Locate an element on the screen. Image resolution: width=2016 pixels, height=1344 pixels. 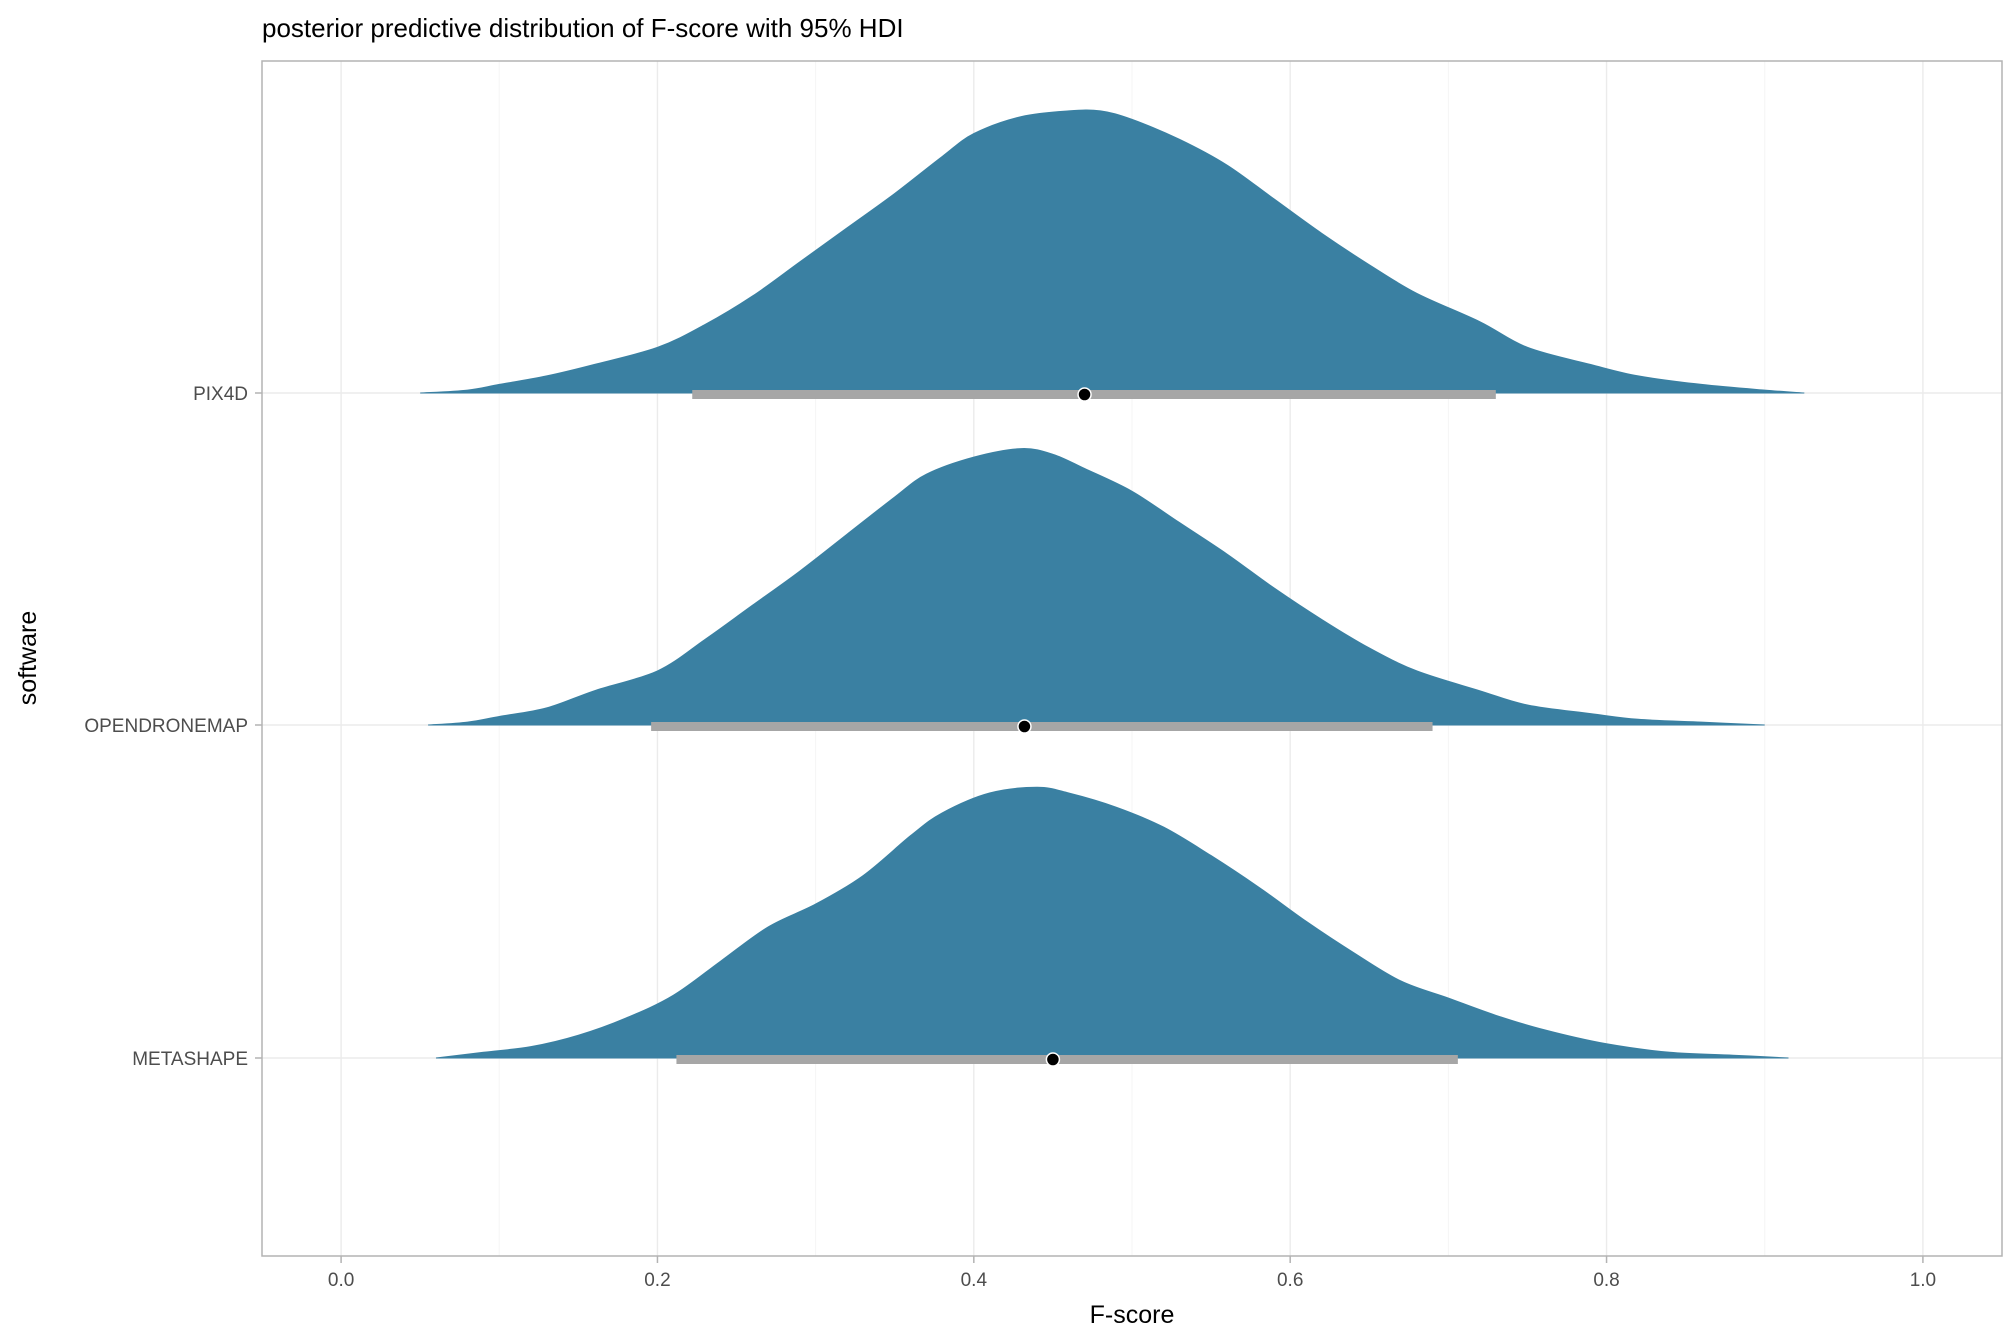
y-axis-ticks: PIX4D OPENDRONEMAP METASHAPE is located at coordinates (173, 727).